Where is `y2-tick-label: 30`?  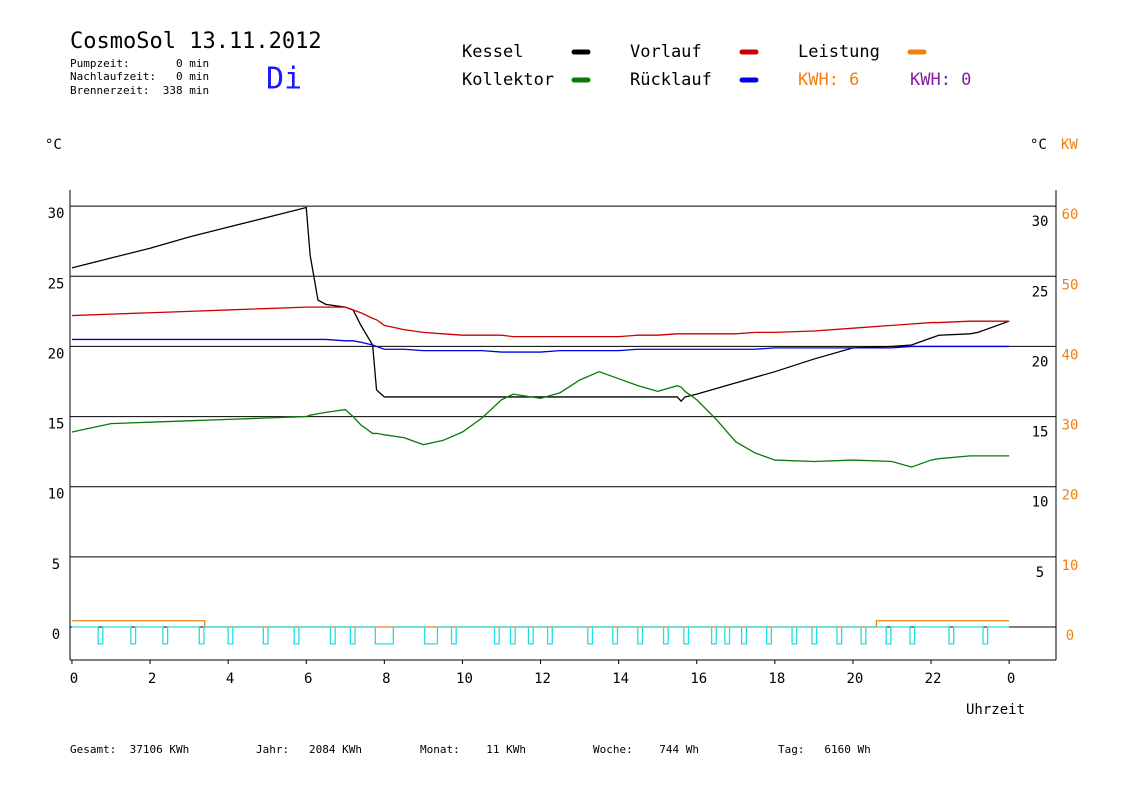 y2-tick-label: 30 is located at coordinates (1070, 426).